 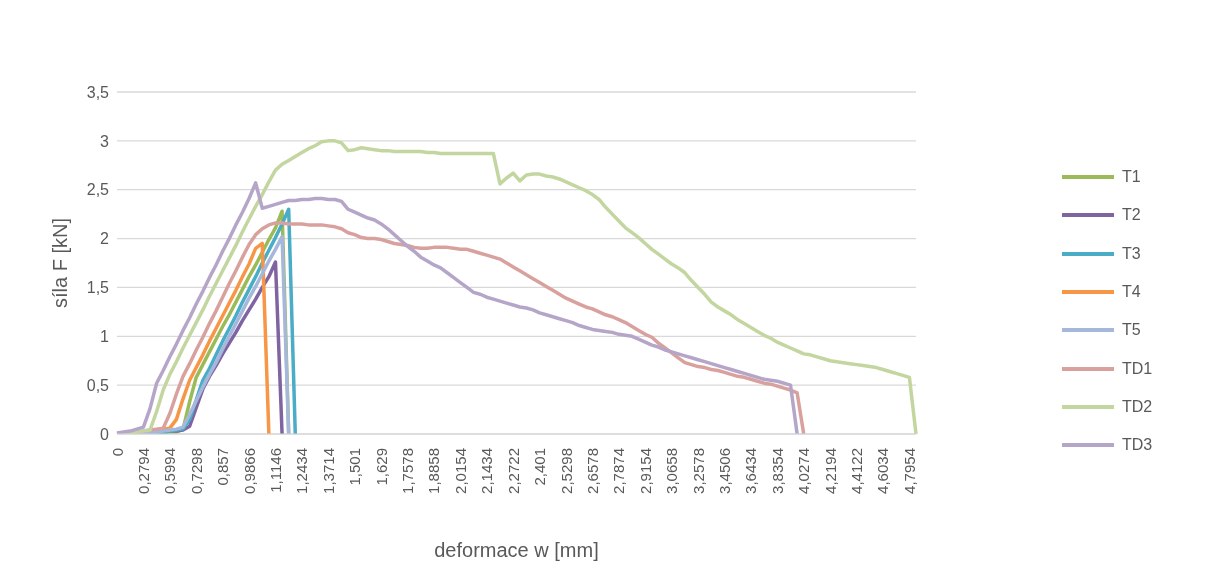 What do you see at coordinates (1131, 215) in the screenshot?
I see `legend-label: T2` at bounding box center [1131, 215].